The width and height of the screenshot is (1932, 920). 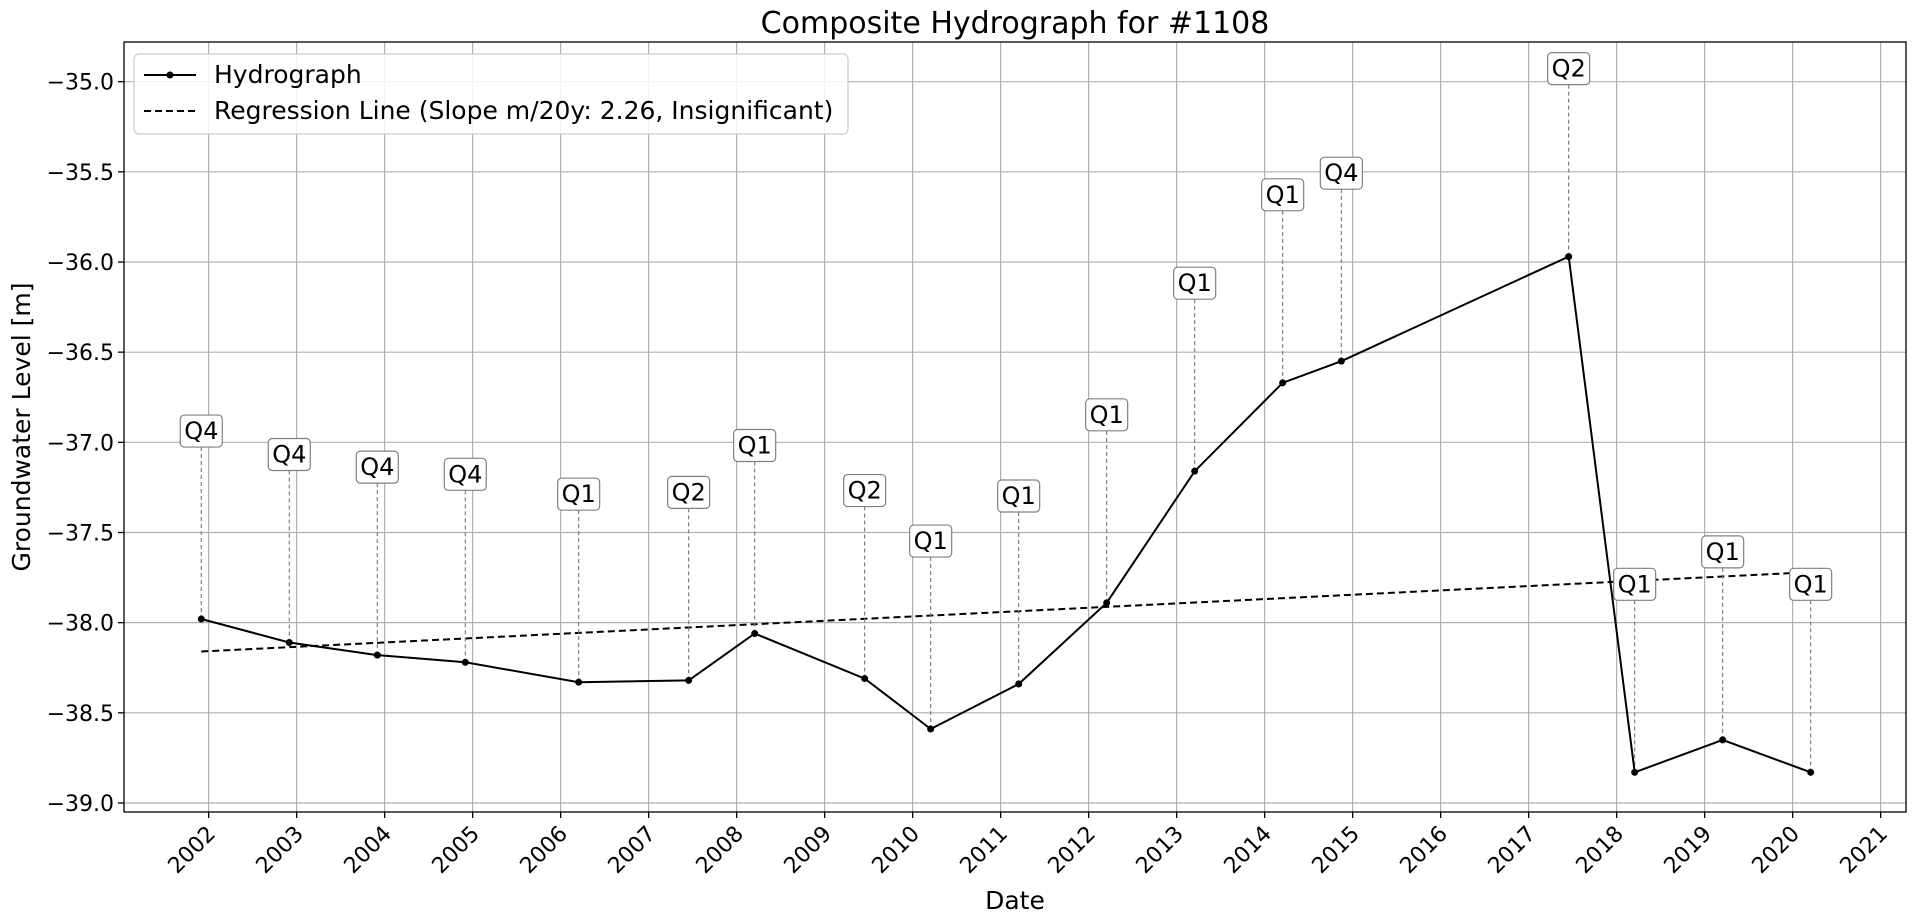 I want to click on x-tick-label: 2012, so click(x=1072, y=850).